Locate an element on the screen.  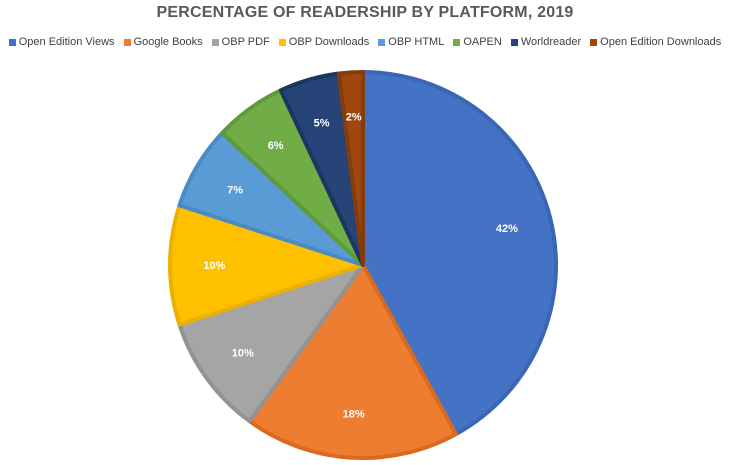
legend-item: OAPEN is located at coordinates (477, 42).